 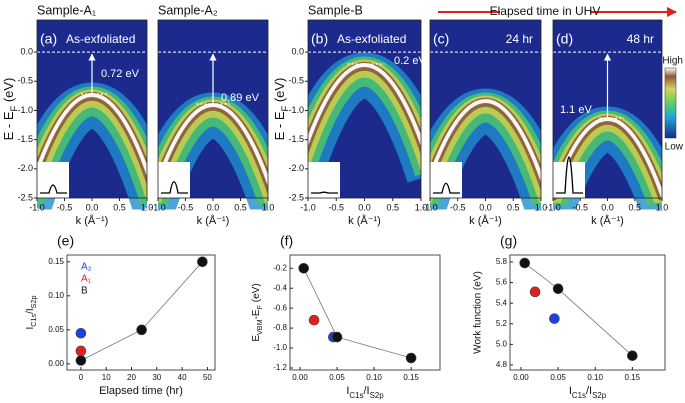 I want to click on y-tick-label: 5.2, so click(x=502, y=323).